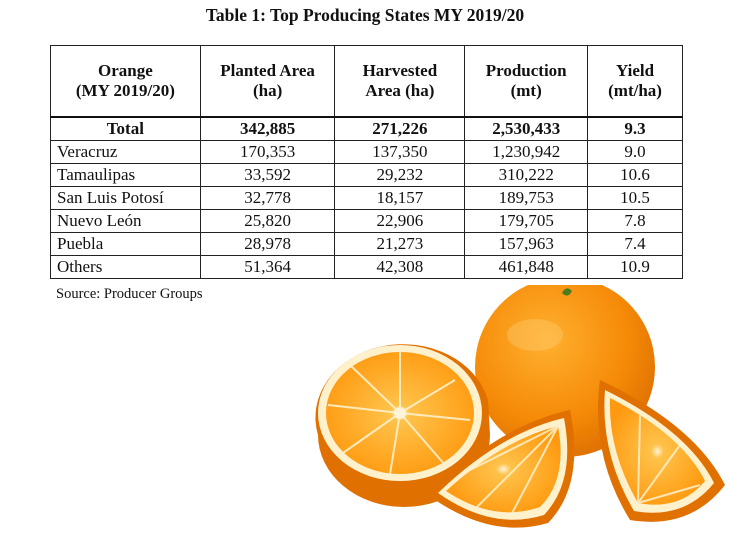 This screenshot has width=730, height=548. Describe the element at coordinates (125, 267) in the screenshot. I see `state-name: Others` at that location.